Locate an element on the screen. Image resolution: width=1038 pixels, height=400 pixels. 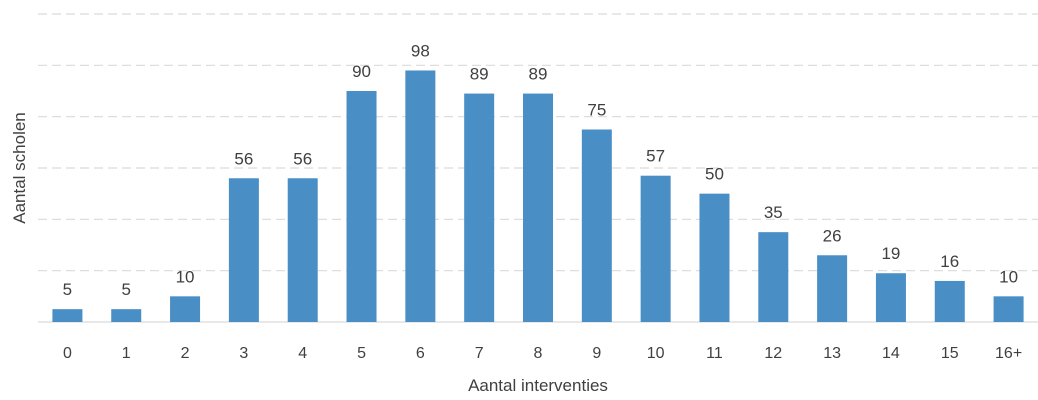
data-label: 16 is located at coordinates (949, 261).